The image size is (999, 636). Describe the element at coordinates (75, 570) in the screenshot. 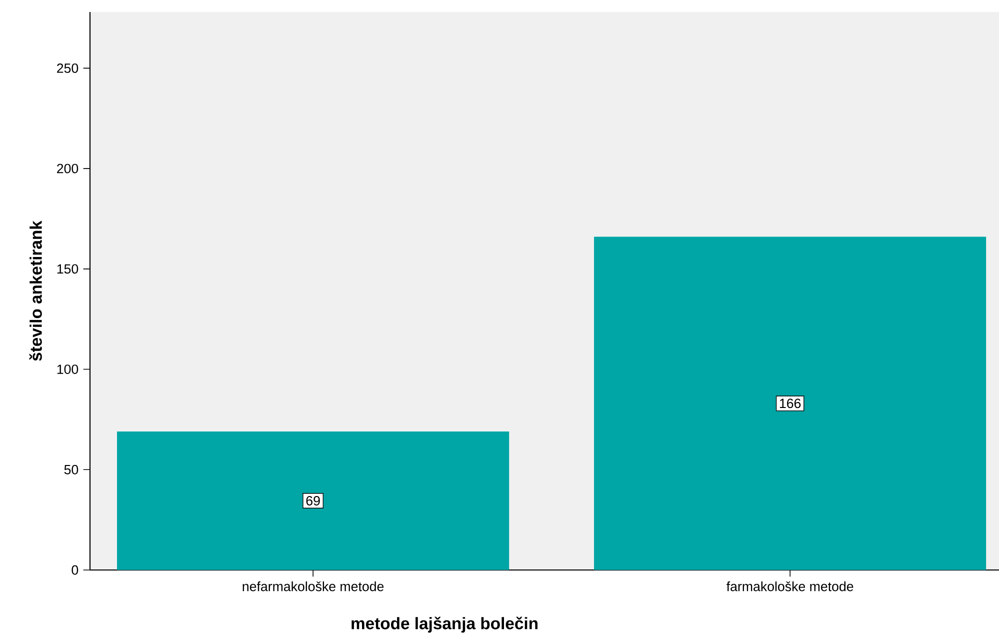

I see `y-tick-label: 0` at that location.